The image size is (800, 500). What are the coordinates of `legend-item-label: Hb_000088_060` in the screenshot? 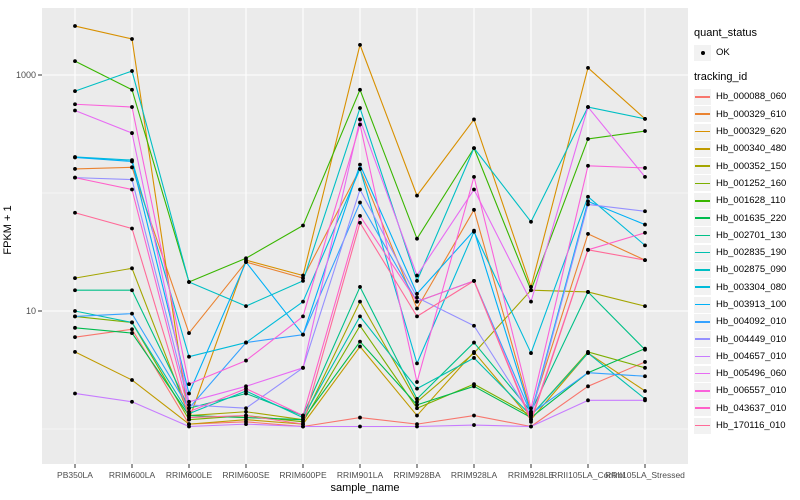 It's located at (751, 97).